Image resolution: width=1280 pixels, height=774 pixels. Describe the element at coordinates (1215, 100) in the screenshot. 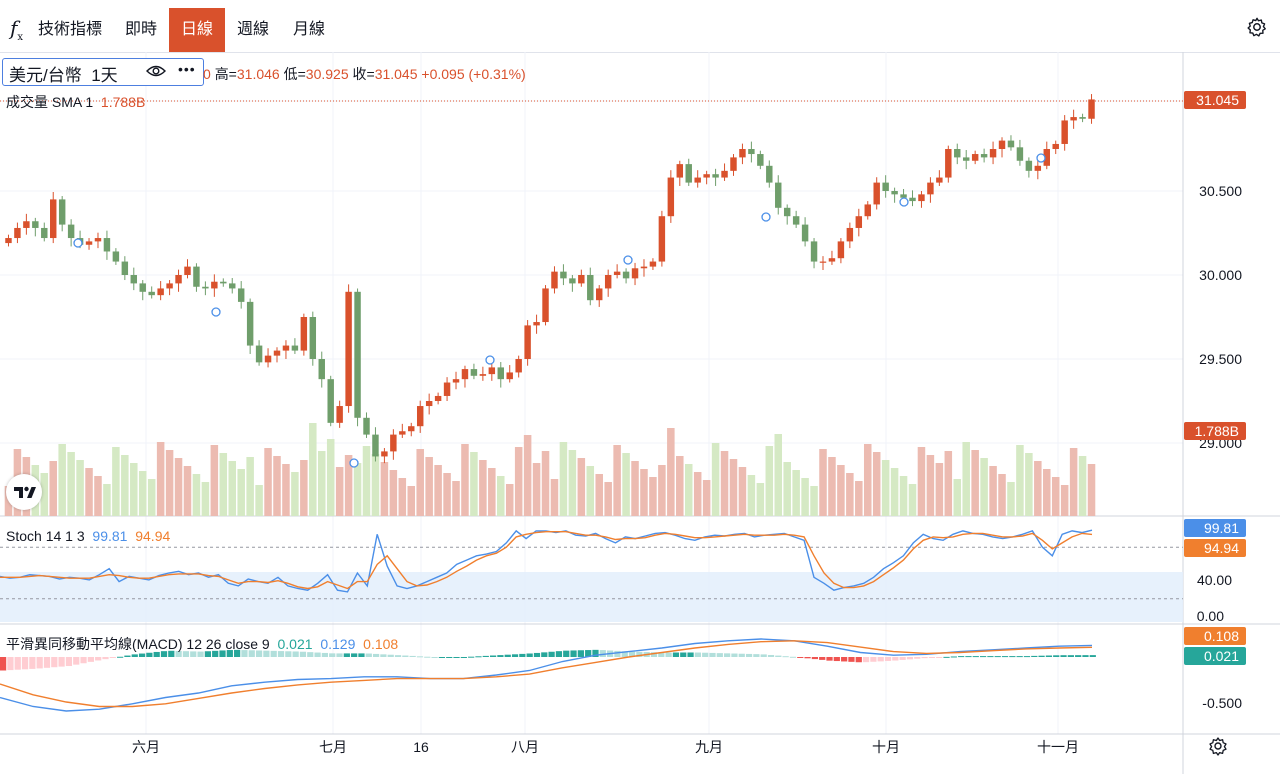

I see `last-price-tag-bg` at that location.